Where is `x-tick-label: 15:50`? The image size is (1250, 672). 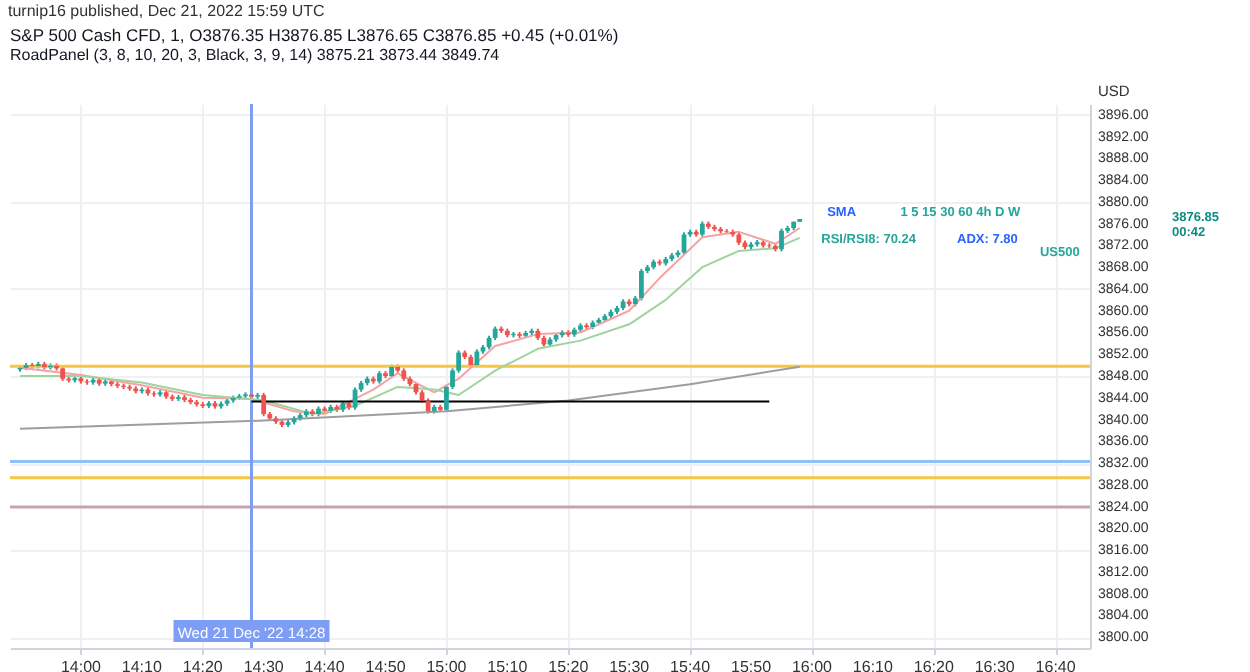 x-tick-label: 15:50 is located at coordinates (752, 665).